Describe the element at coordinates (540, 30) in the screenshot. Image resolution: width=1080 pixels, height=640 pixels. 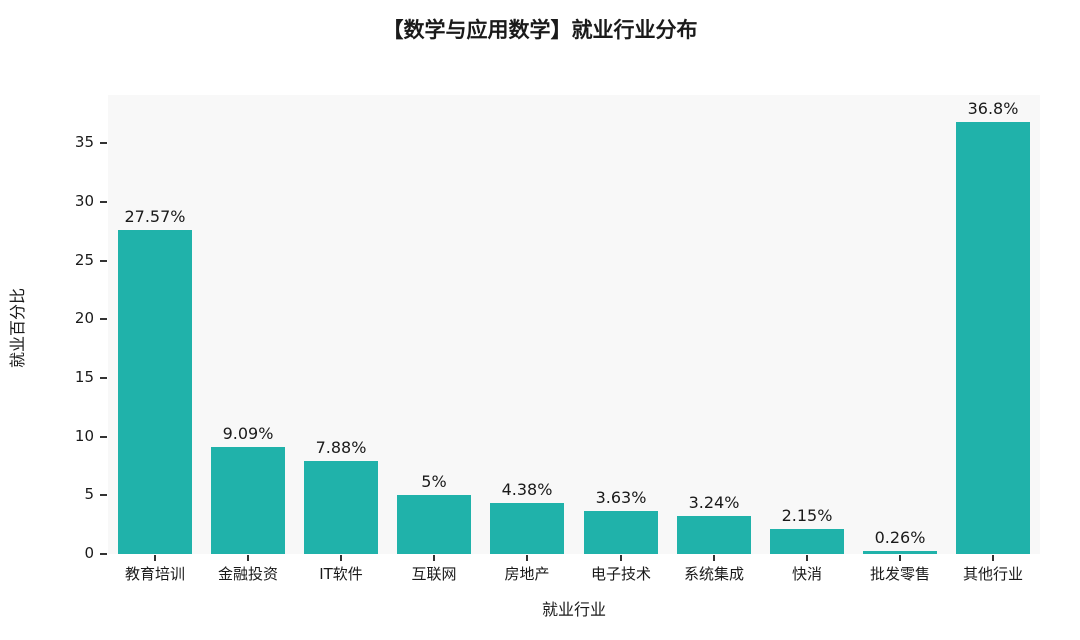
I see `chart-title: 【数学与应用数学】就业行业分布` at that location.